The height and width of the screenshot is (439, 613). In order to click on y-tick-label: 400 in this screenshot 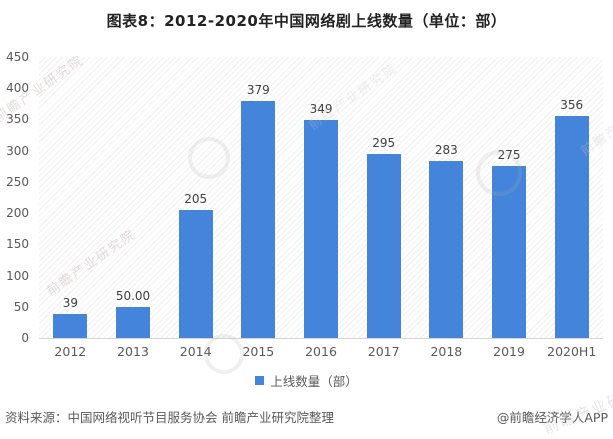, I will do `click(17, 88)`.